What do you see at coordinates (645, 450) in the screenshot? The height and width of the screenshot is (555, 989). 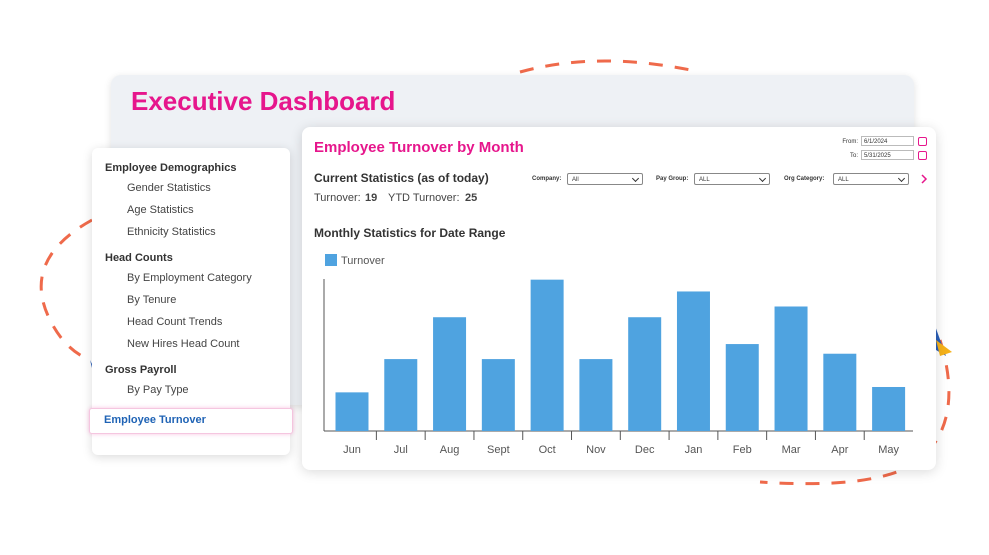 I see `x-tick-label: Dec` at bounding box center [645, 450].